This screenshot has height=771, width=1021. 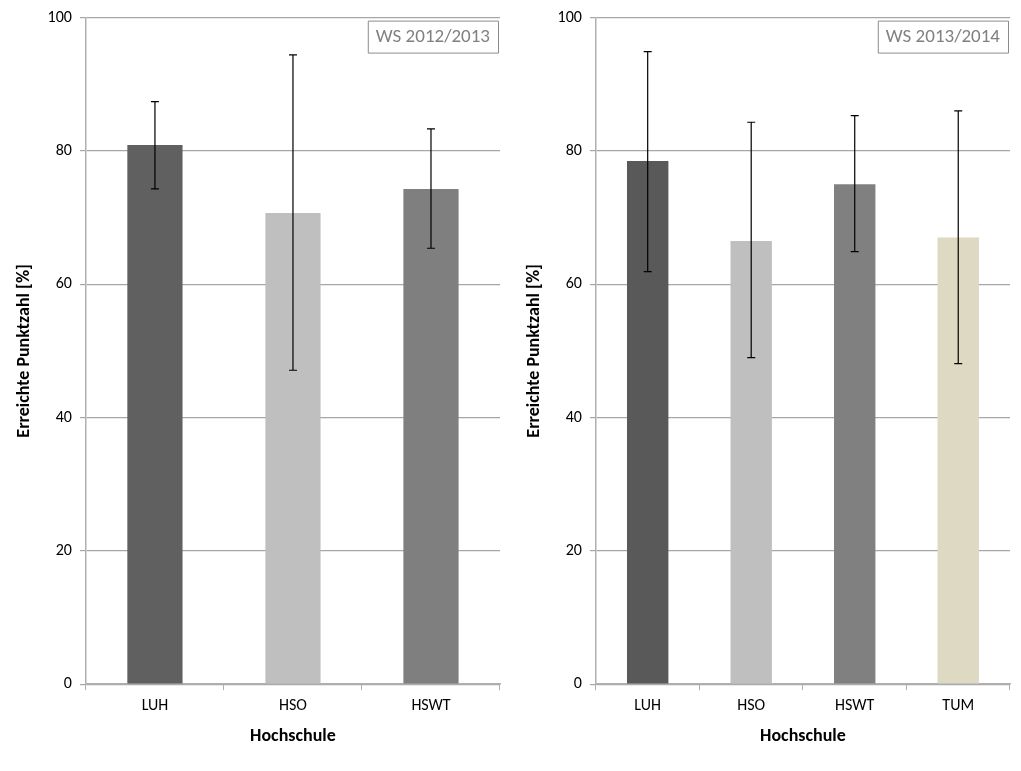 I want to click on annotation: WS 2013/2014, so click(x=943, y=36).